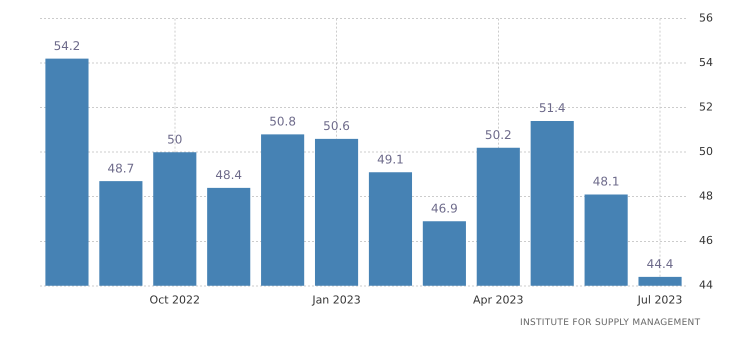 The width and height of the screenshot is (730, 349). What do you see at coordinates (706, 151) in the screenshot?
I see `y-tick-label: 50` at bounding box center [706, 151].